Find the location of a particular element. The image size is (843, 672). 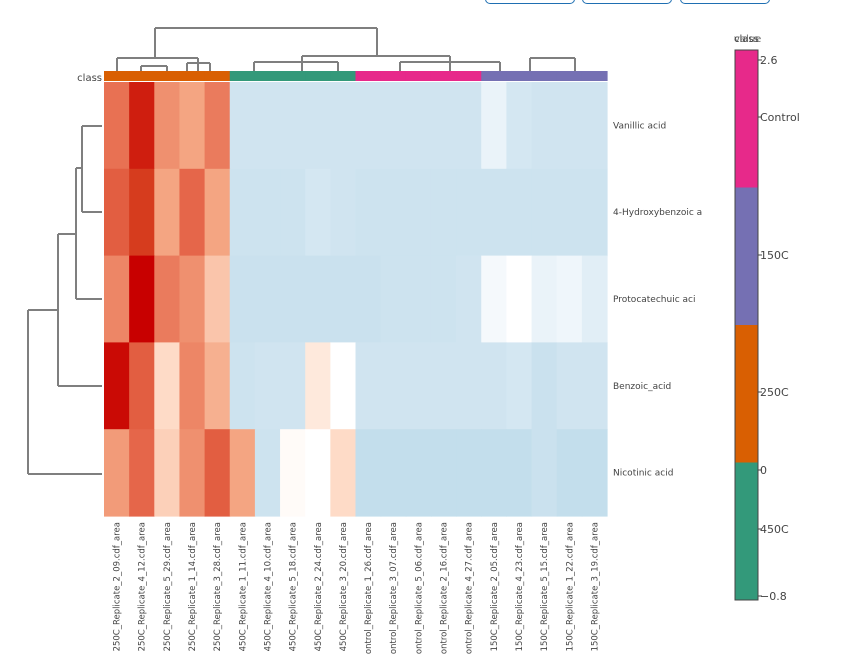

colorbar-tick-label: 450C is located at coordinates (774, 529).